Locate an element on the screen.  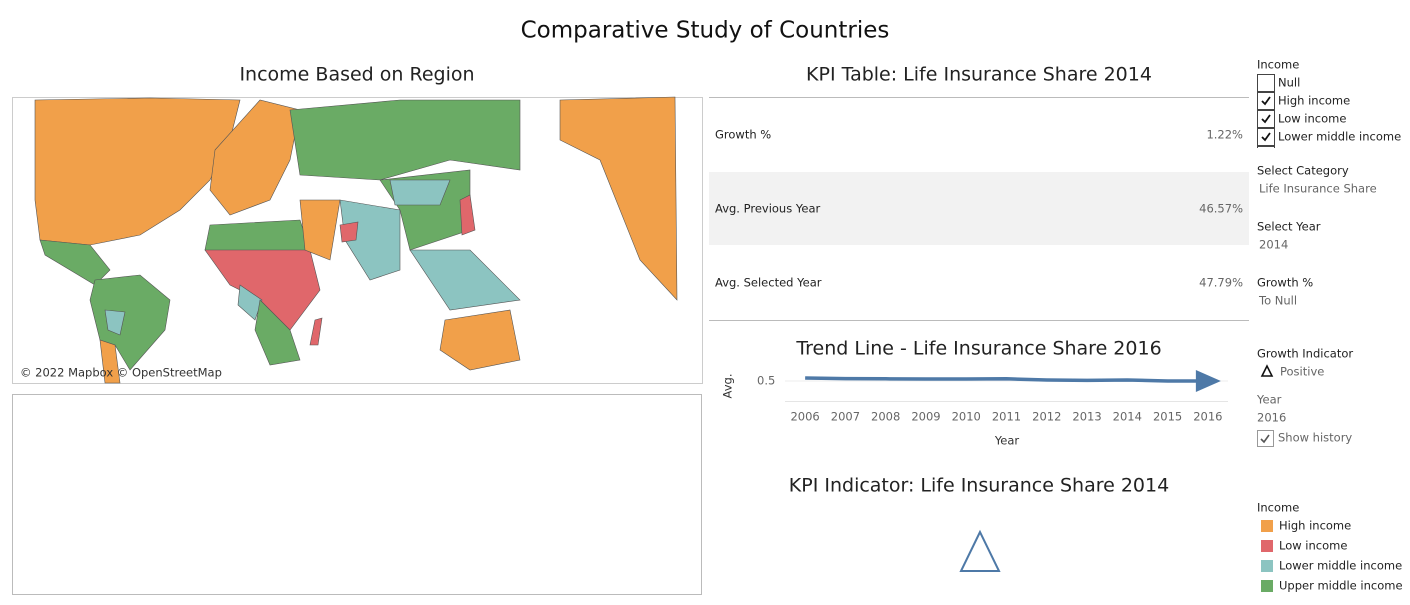
indicator-icon is located at coordinates (1267, 370).